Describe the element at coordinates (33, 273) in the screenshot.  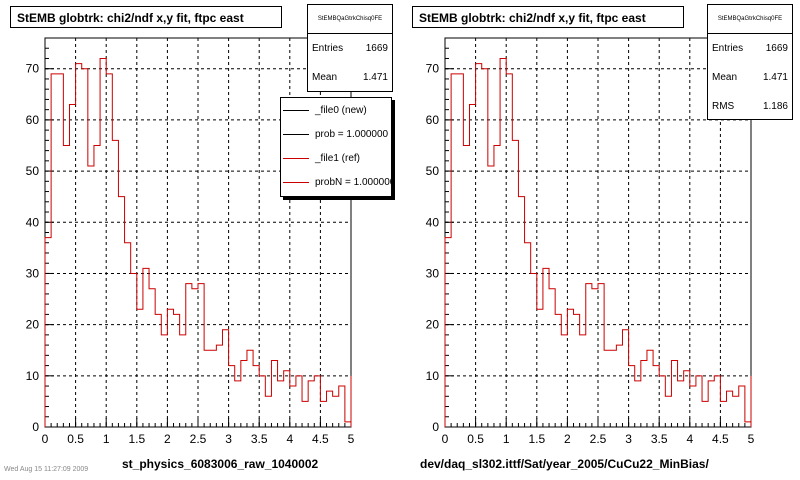
I see `left-y-tick-label-3: 30` at that location.